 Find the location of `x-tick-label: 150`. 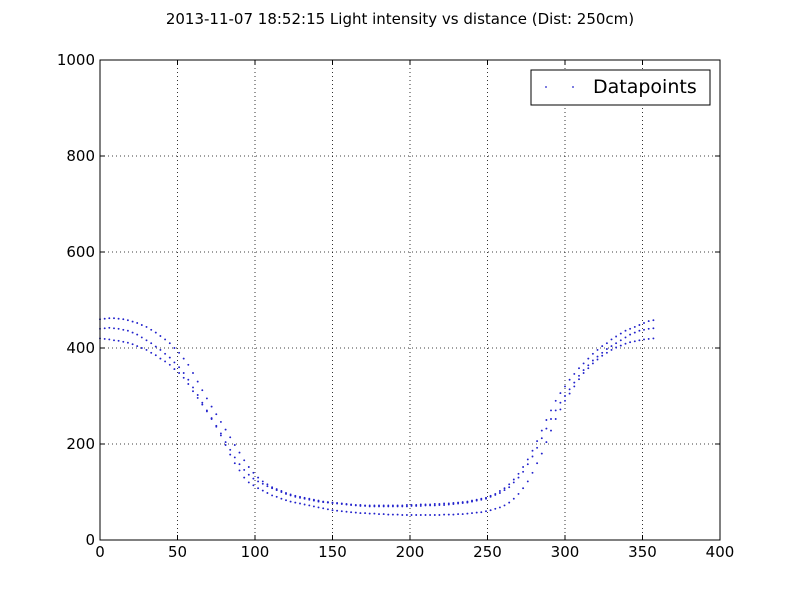

x-tick-label: 150 is located at coordinates (332, 552).